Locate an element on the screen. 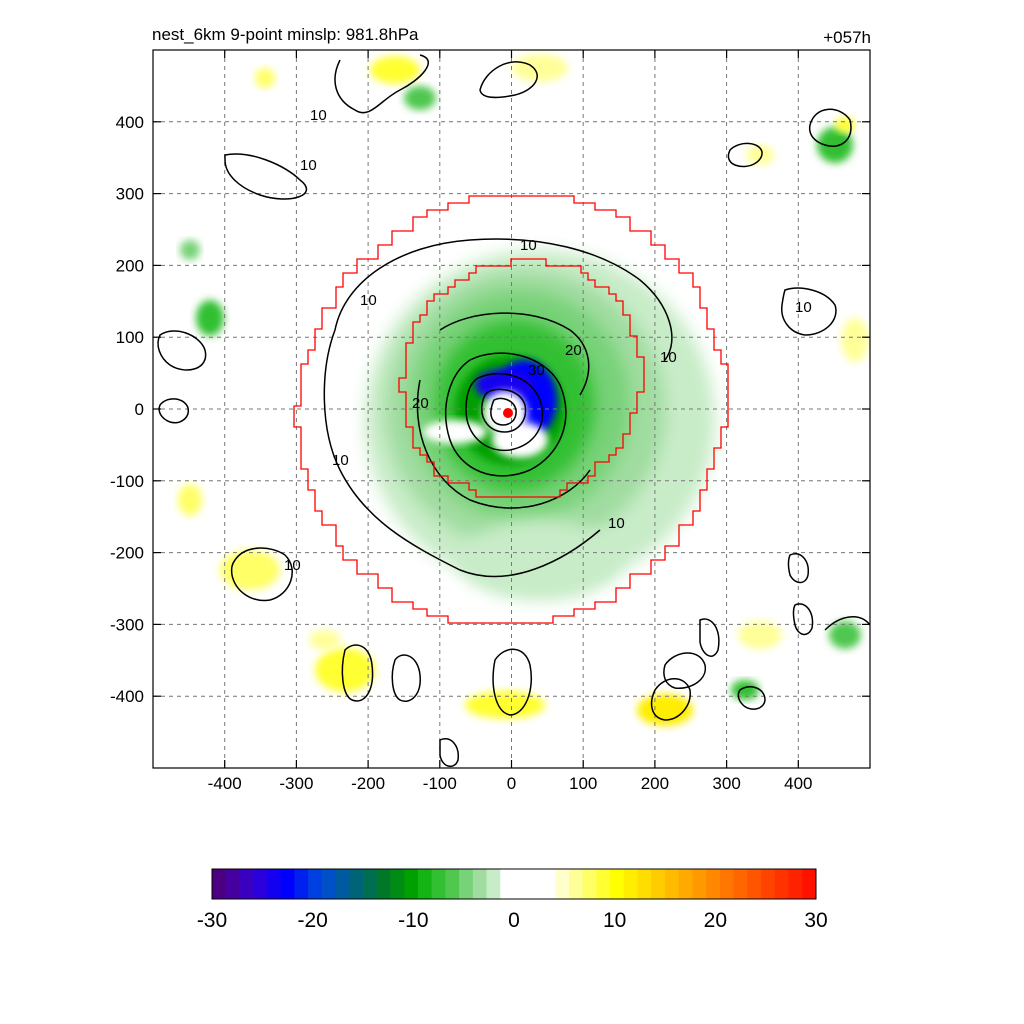 Image resolution: width=1024 pixels, height=1024 pixels. colorbar-frame is located at coordinates (514, 884).